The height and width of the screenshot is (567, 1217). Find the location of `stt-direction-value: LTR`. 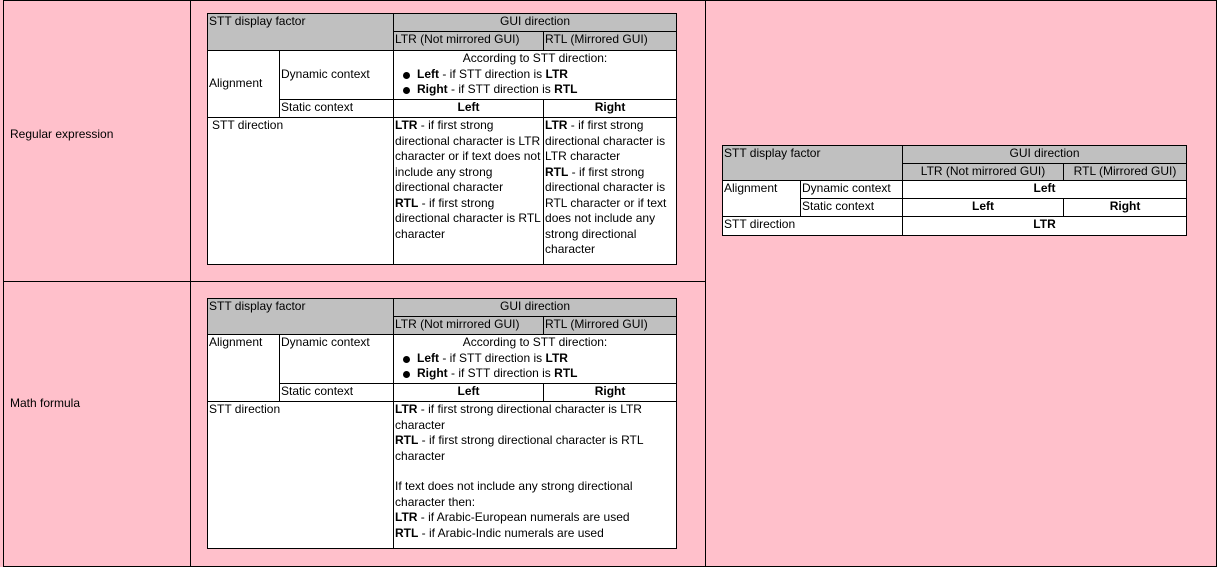

stt-direction-value: LTR is located at coordinates (1045, 226).